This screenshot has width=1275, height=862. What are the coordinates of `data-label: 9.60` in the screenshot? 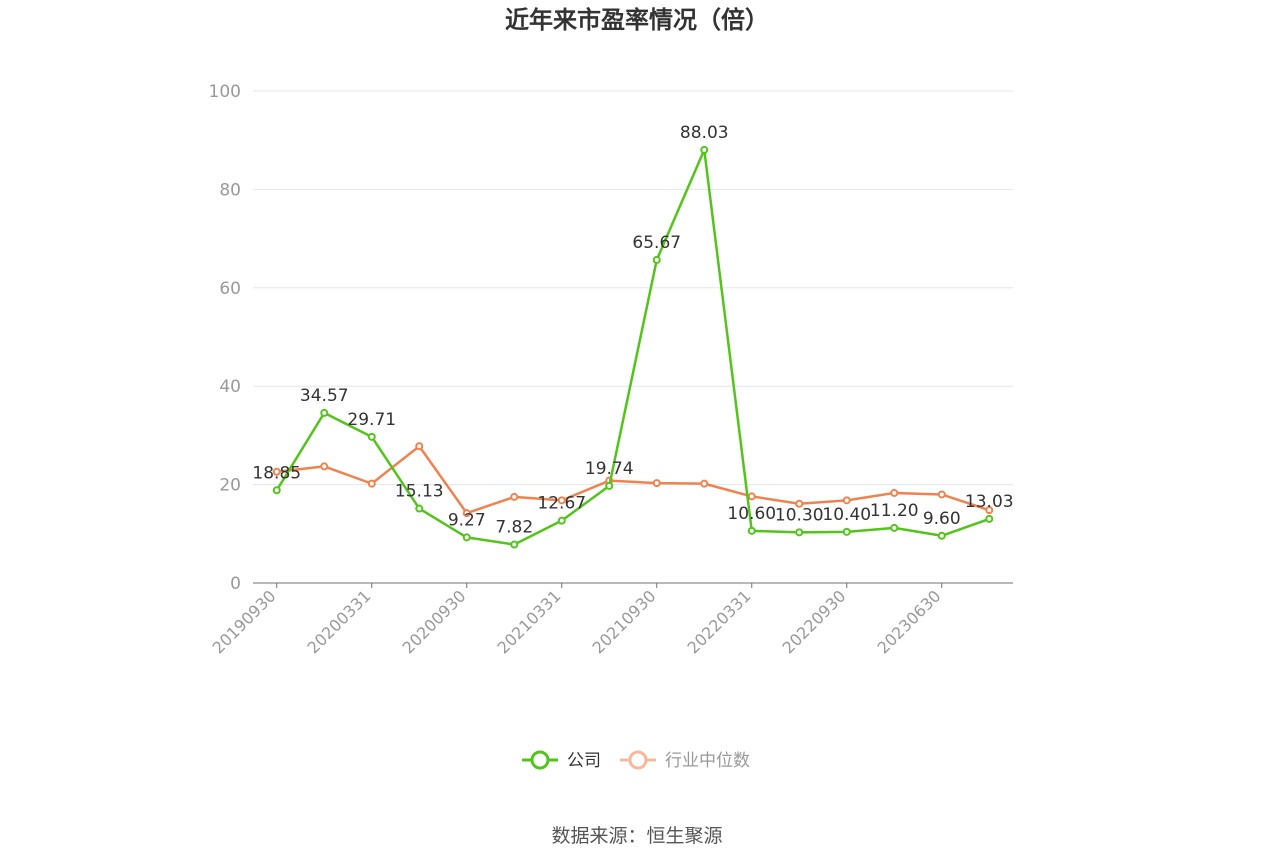 It's located at (942, 519).